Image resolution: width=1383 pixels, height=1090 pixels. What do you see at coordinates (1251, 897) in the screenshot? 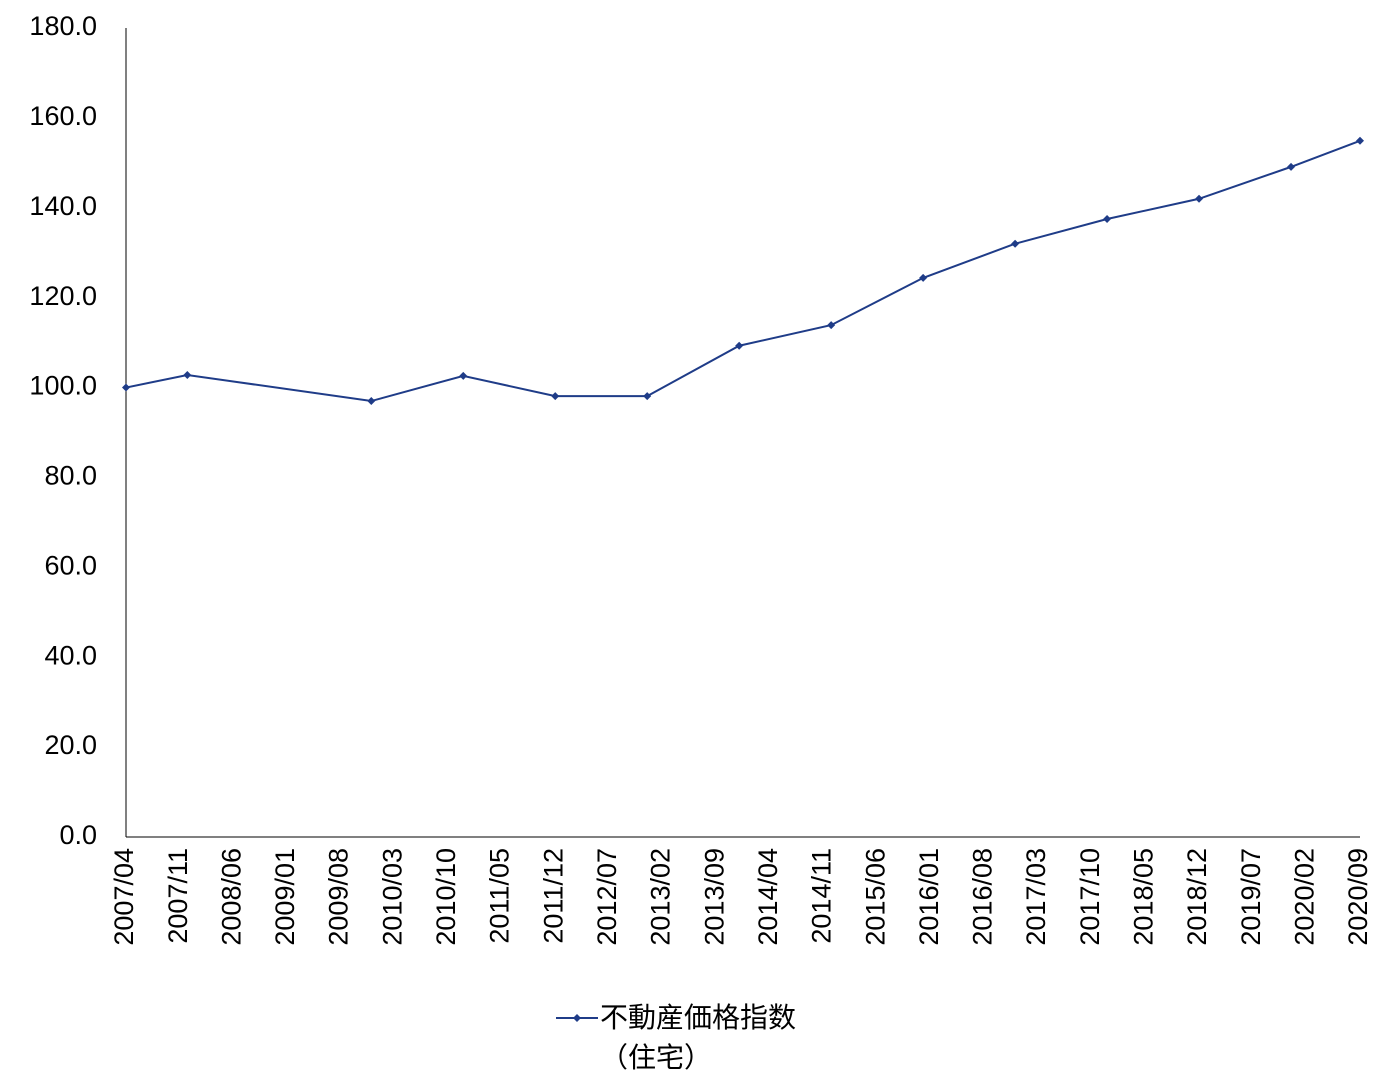
I see `x-tick-label: 2019/07` at bounding box center [1251, 897].